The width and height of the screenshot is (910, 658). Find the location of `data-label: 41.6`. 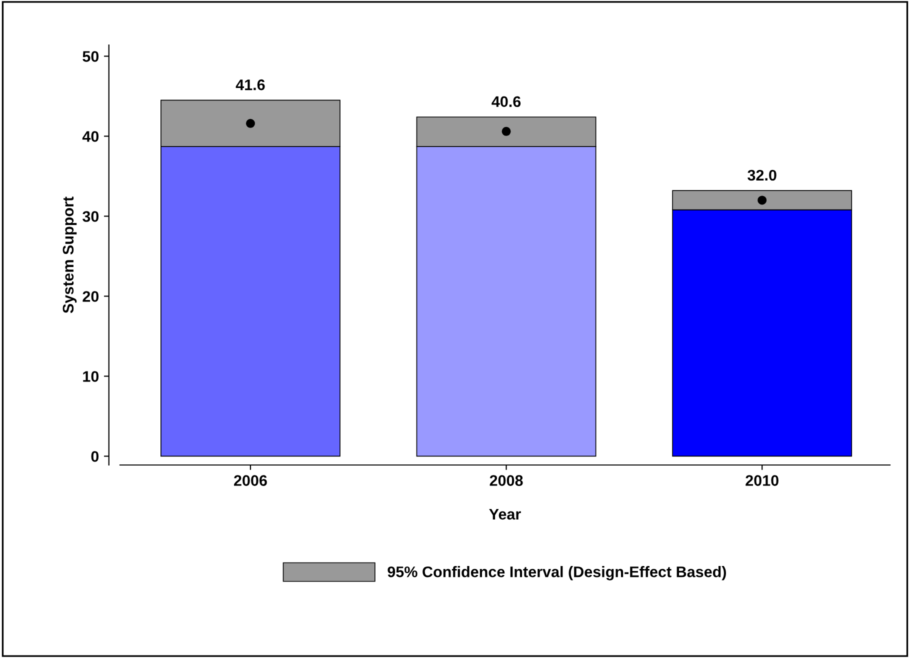

data-label: 41.6 is located at coordinates (250, 84).